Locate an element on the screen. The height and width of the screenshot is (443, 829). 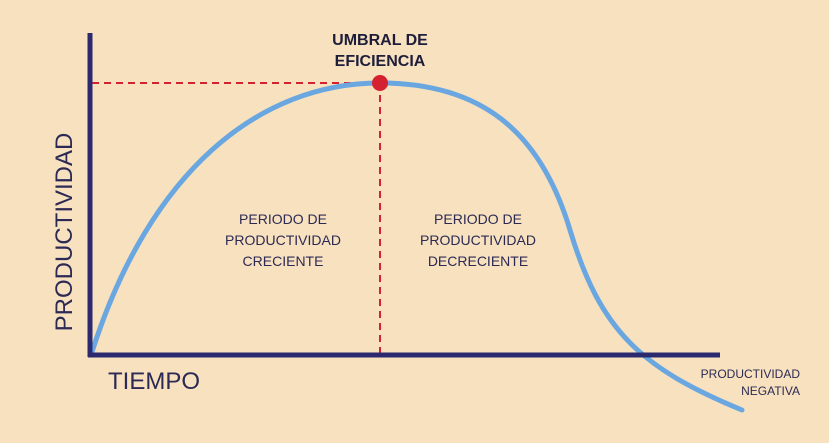
growing-label-line1: PERIODO DE is located at coordinates (283, 219).